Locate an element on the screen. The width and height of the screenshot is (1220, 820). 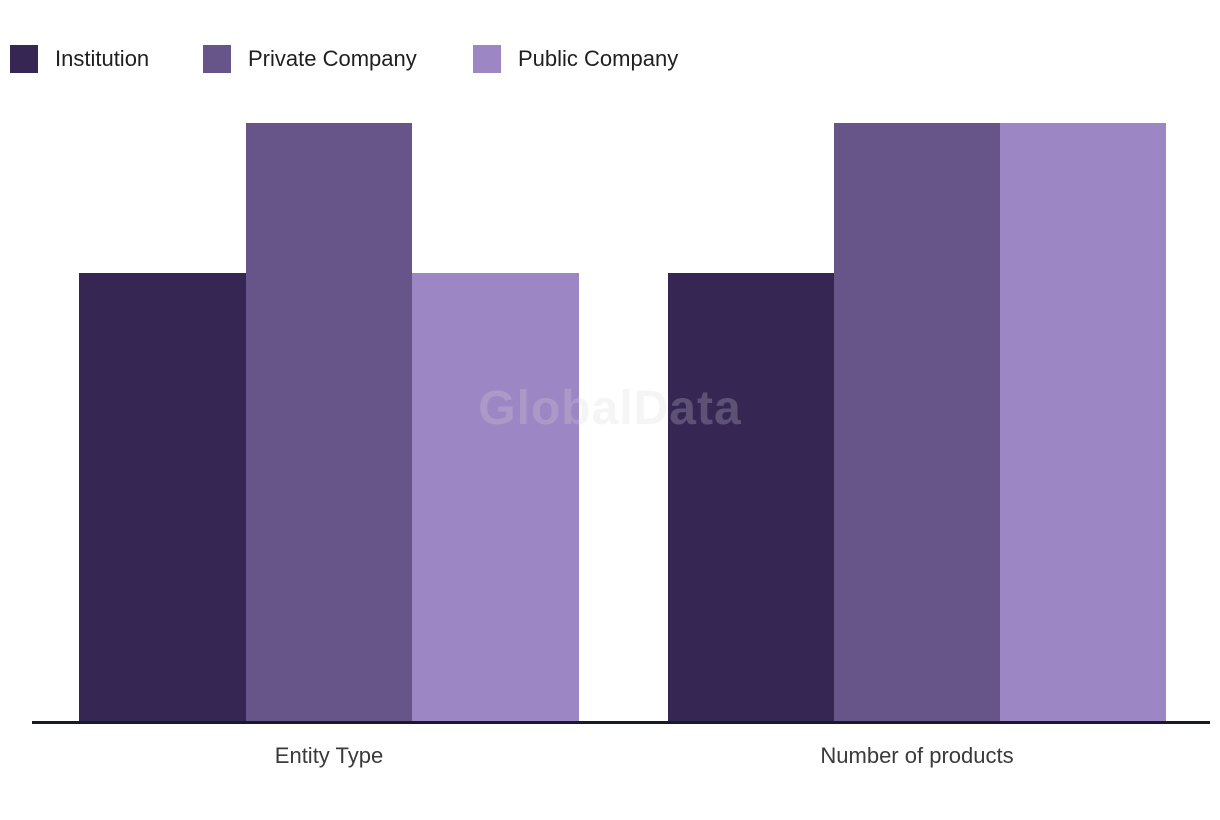
legend-item-public-company: Public Company is located at coordinates (575, 59).